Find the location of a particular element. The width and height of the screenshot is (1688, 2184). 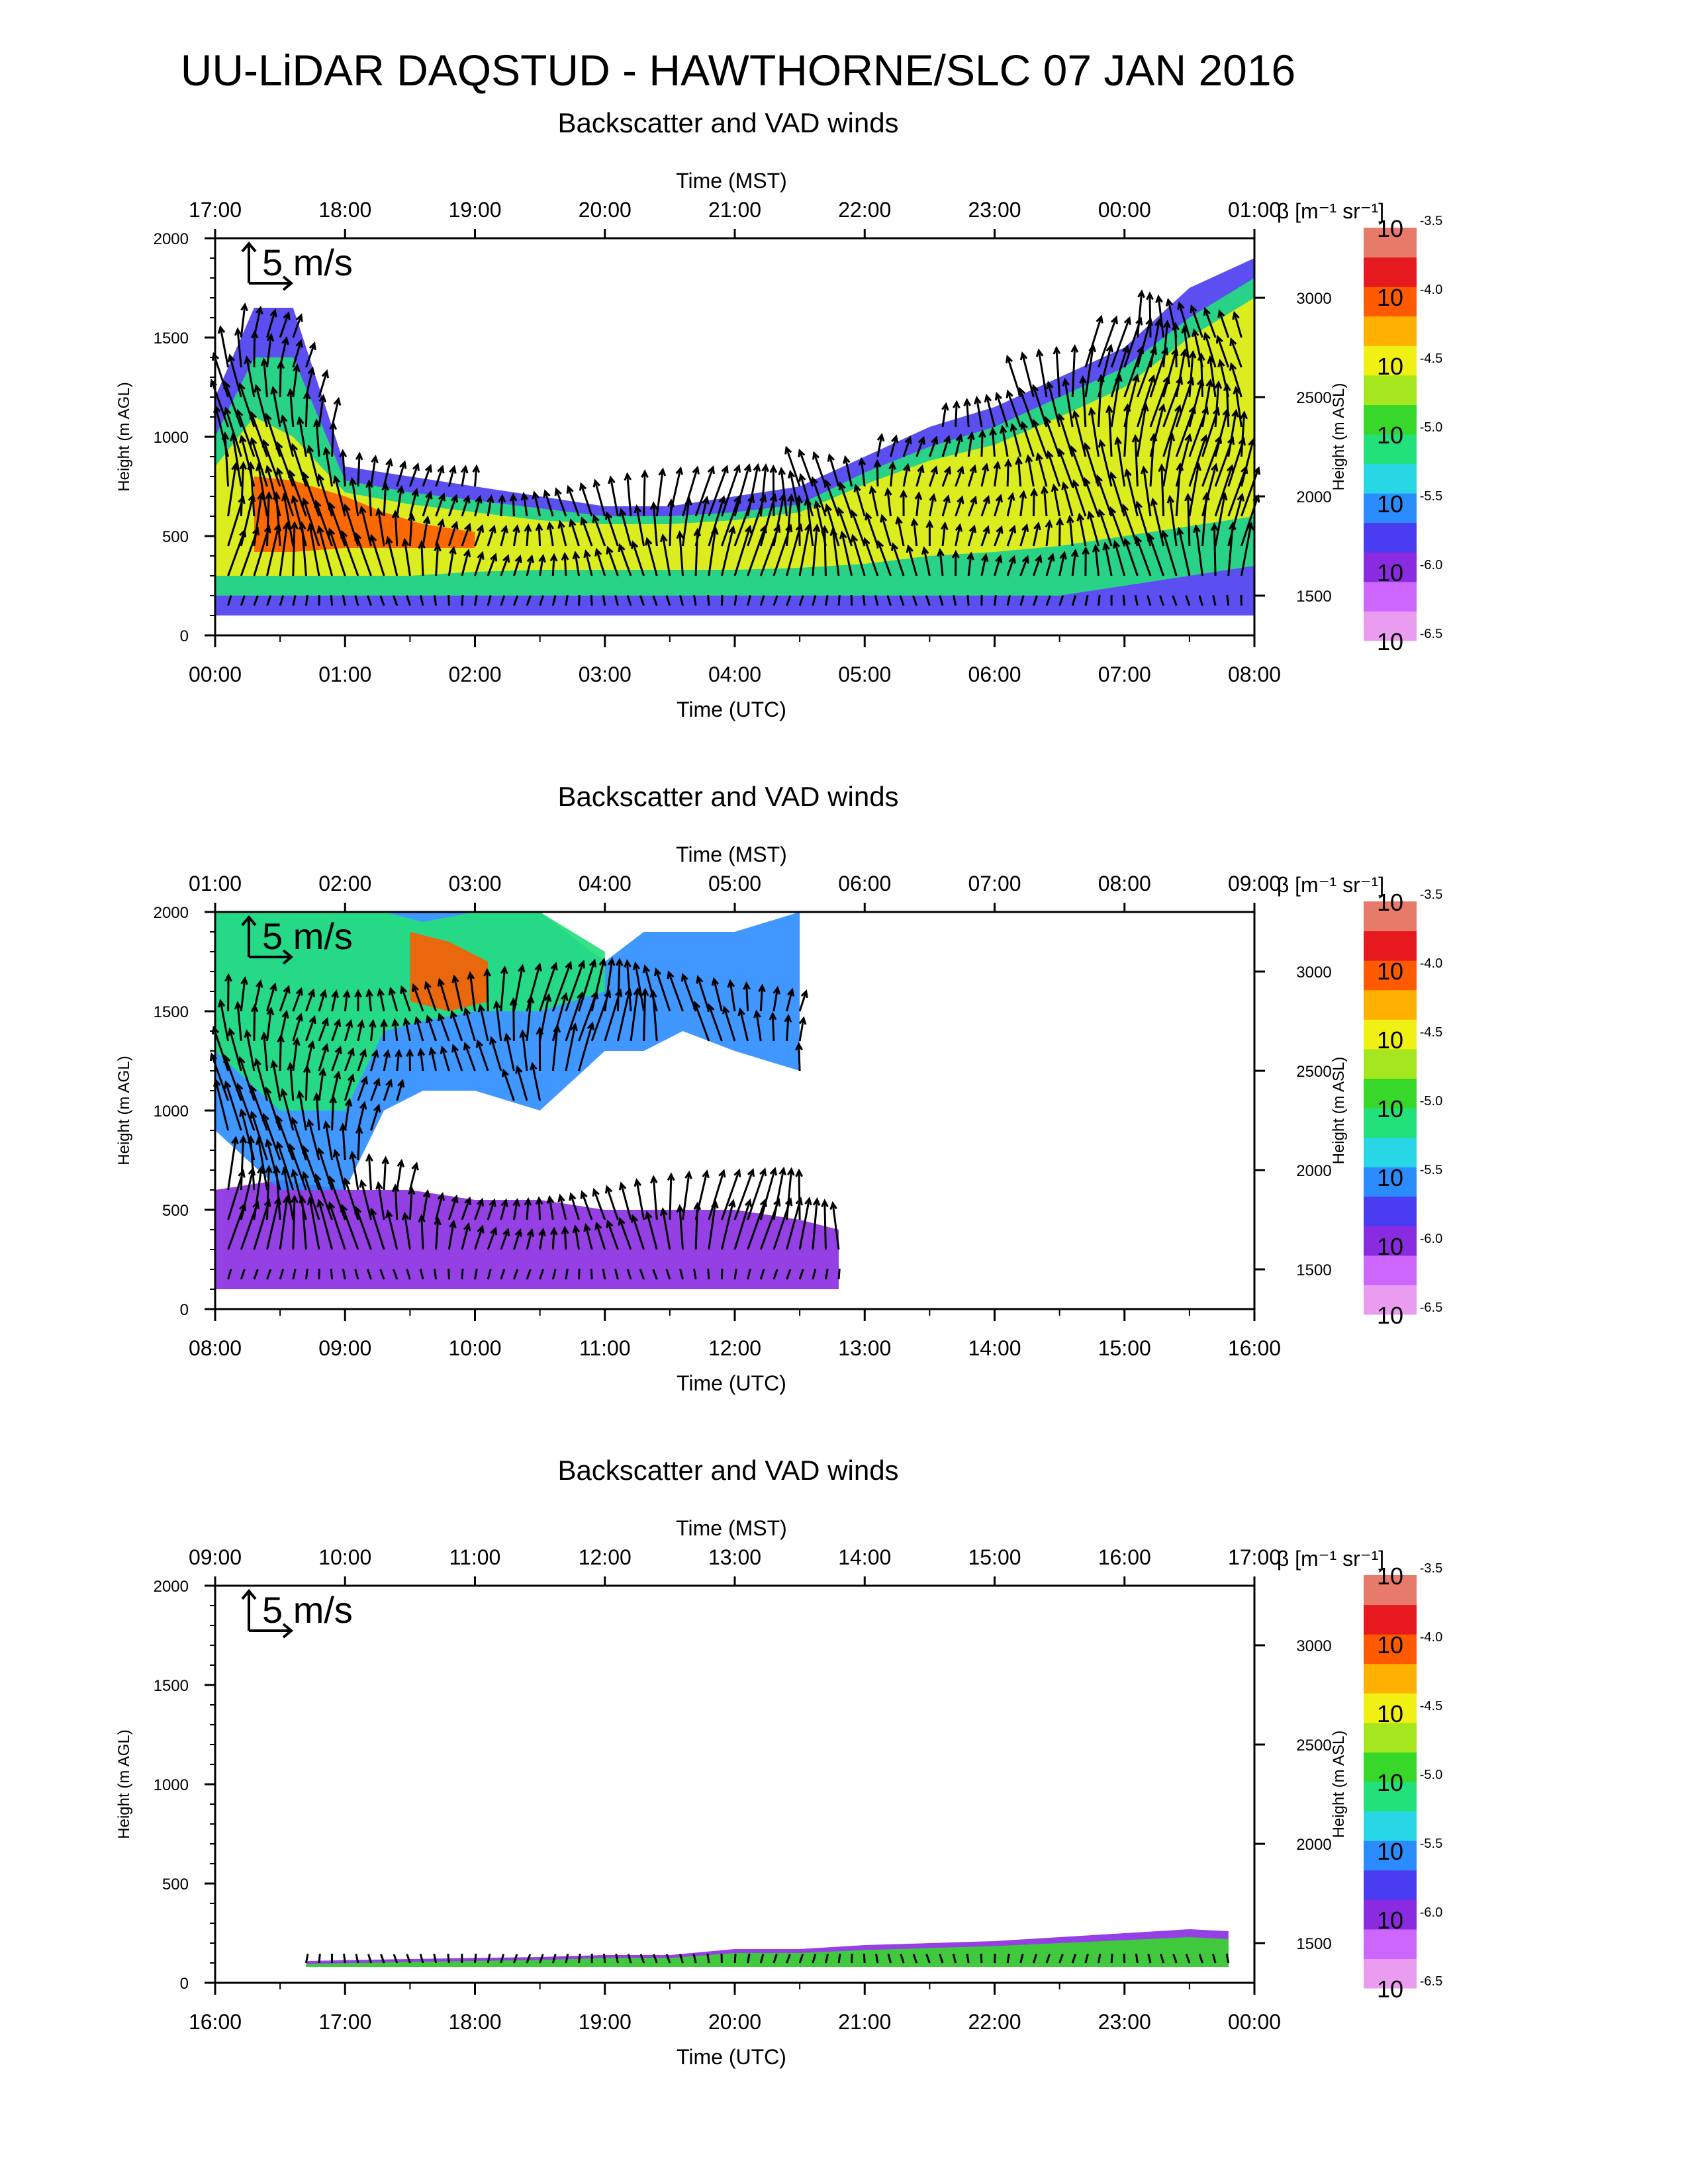

wind-scale-vertical-arrow is located at coordinates (249, 936).